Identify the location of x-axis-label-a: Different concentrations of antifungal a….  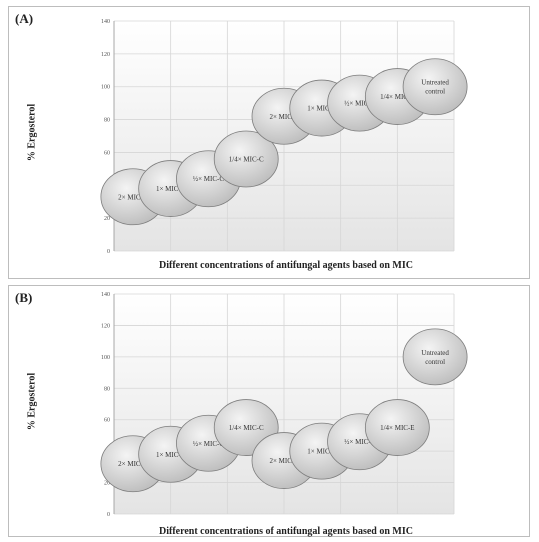
(286, 265).